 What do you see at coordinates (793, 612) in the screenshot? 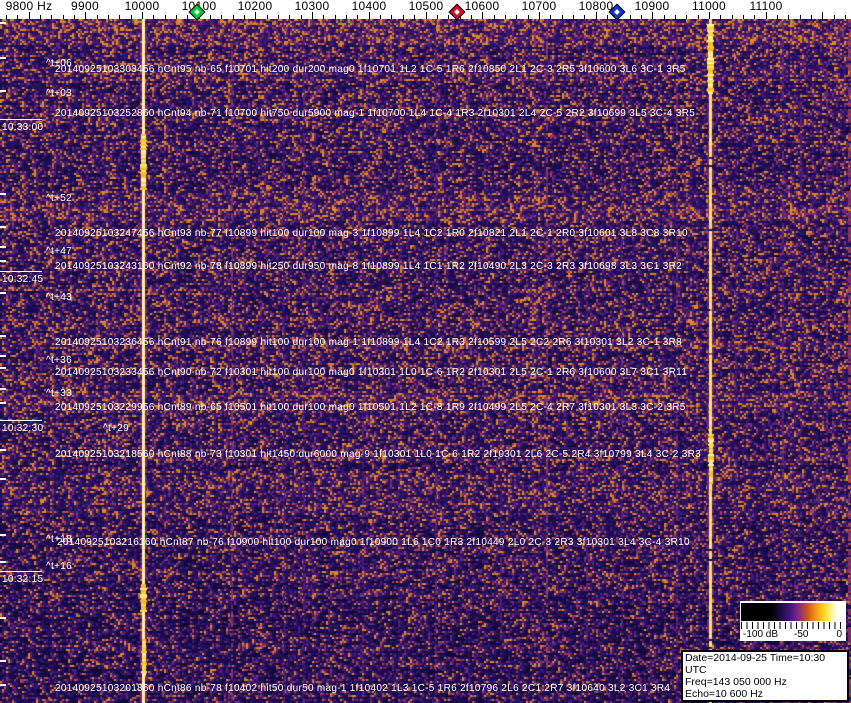
I see `color-gradient-bar` at bounding box center [793, 612].